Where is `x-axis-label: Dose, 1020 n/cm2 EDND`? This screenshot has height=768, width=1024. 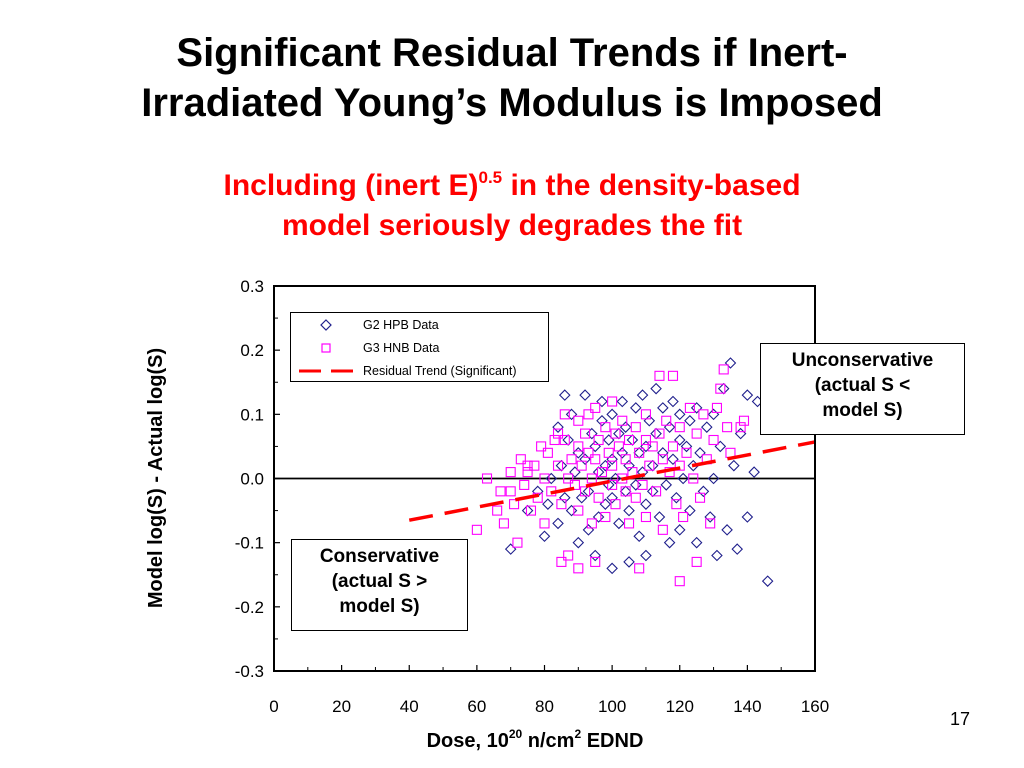 x-axis-label: Dose, 1020 n/cm2 EDND is located at coordinates (535, 741).